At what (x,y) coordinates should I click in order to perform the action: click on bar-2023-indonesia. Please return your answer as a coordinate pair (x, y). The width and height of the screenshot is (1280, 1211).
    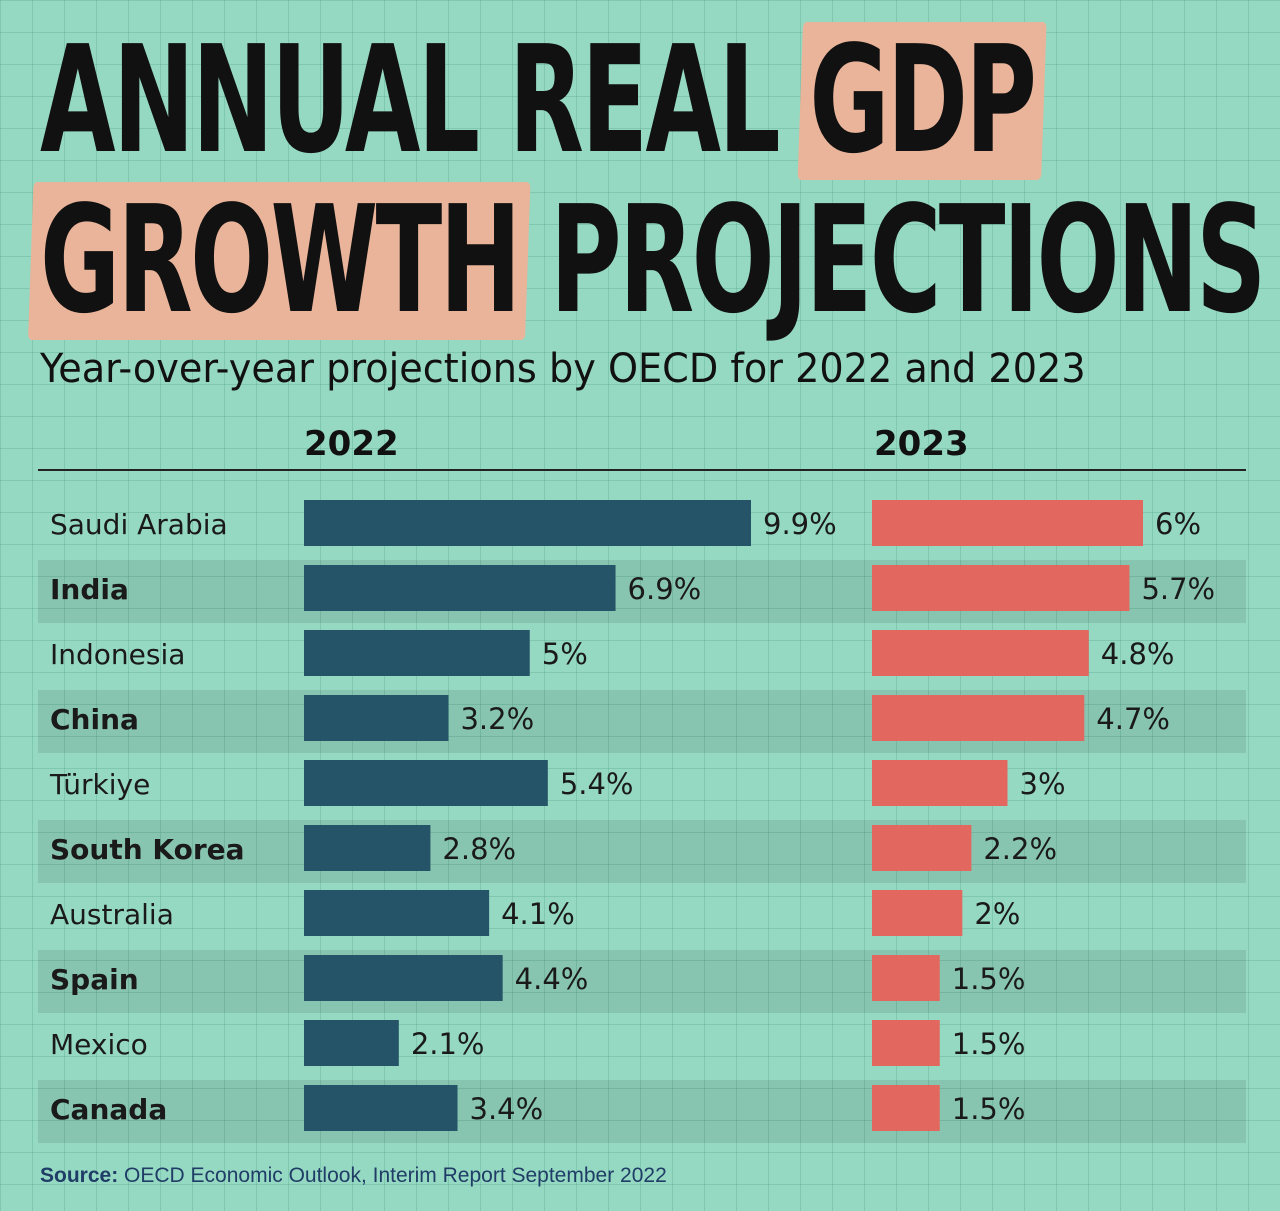
    Looking at the image, I should click on (980, 653).